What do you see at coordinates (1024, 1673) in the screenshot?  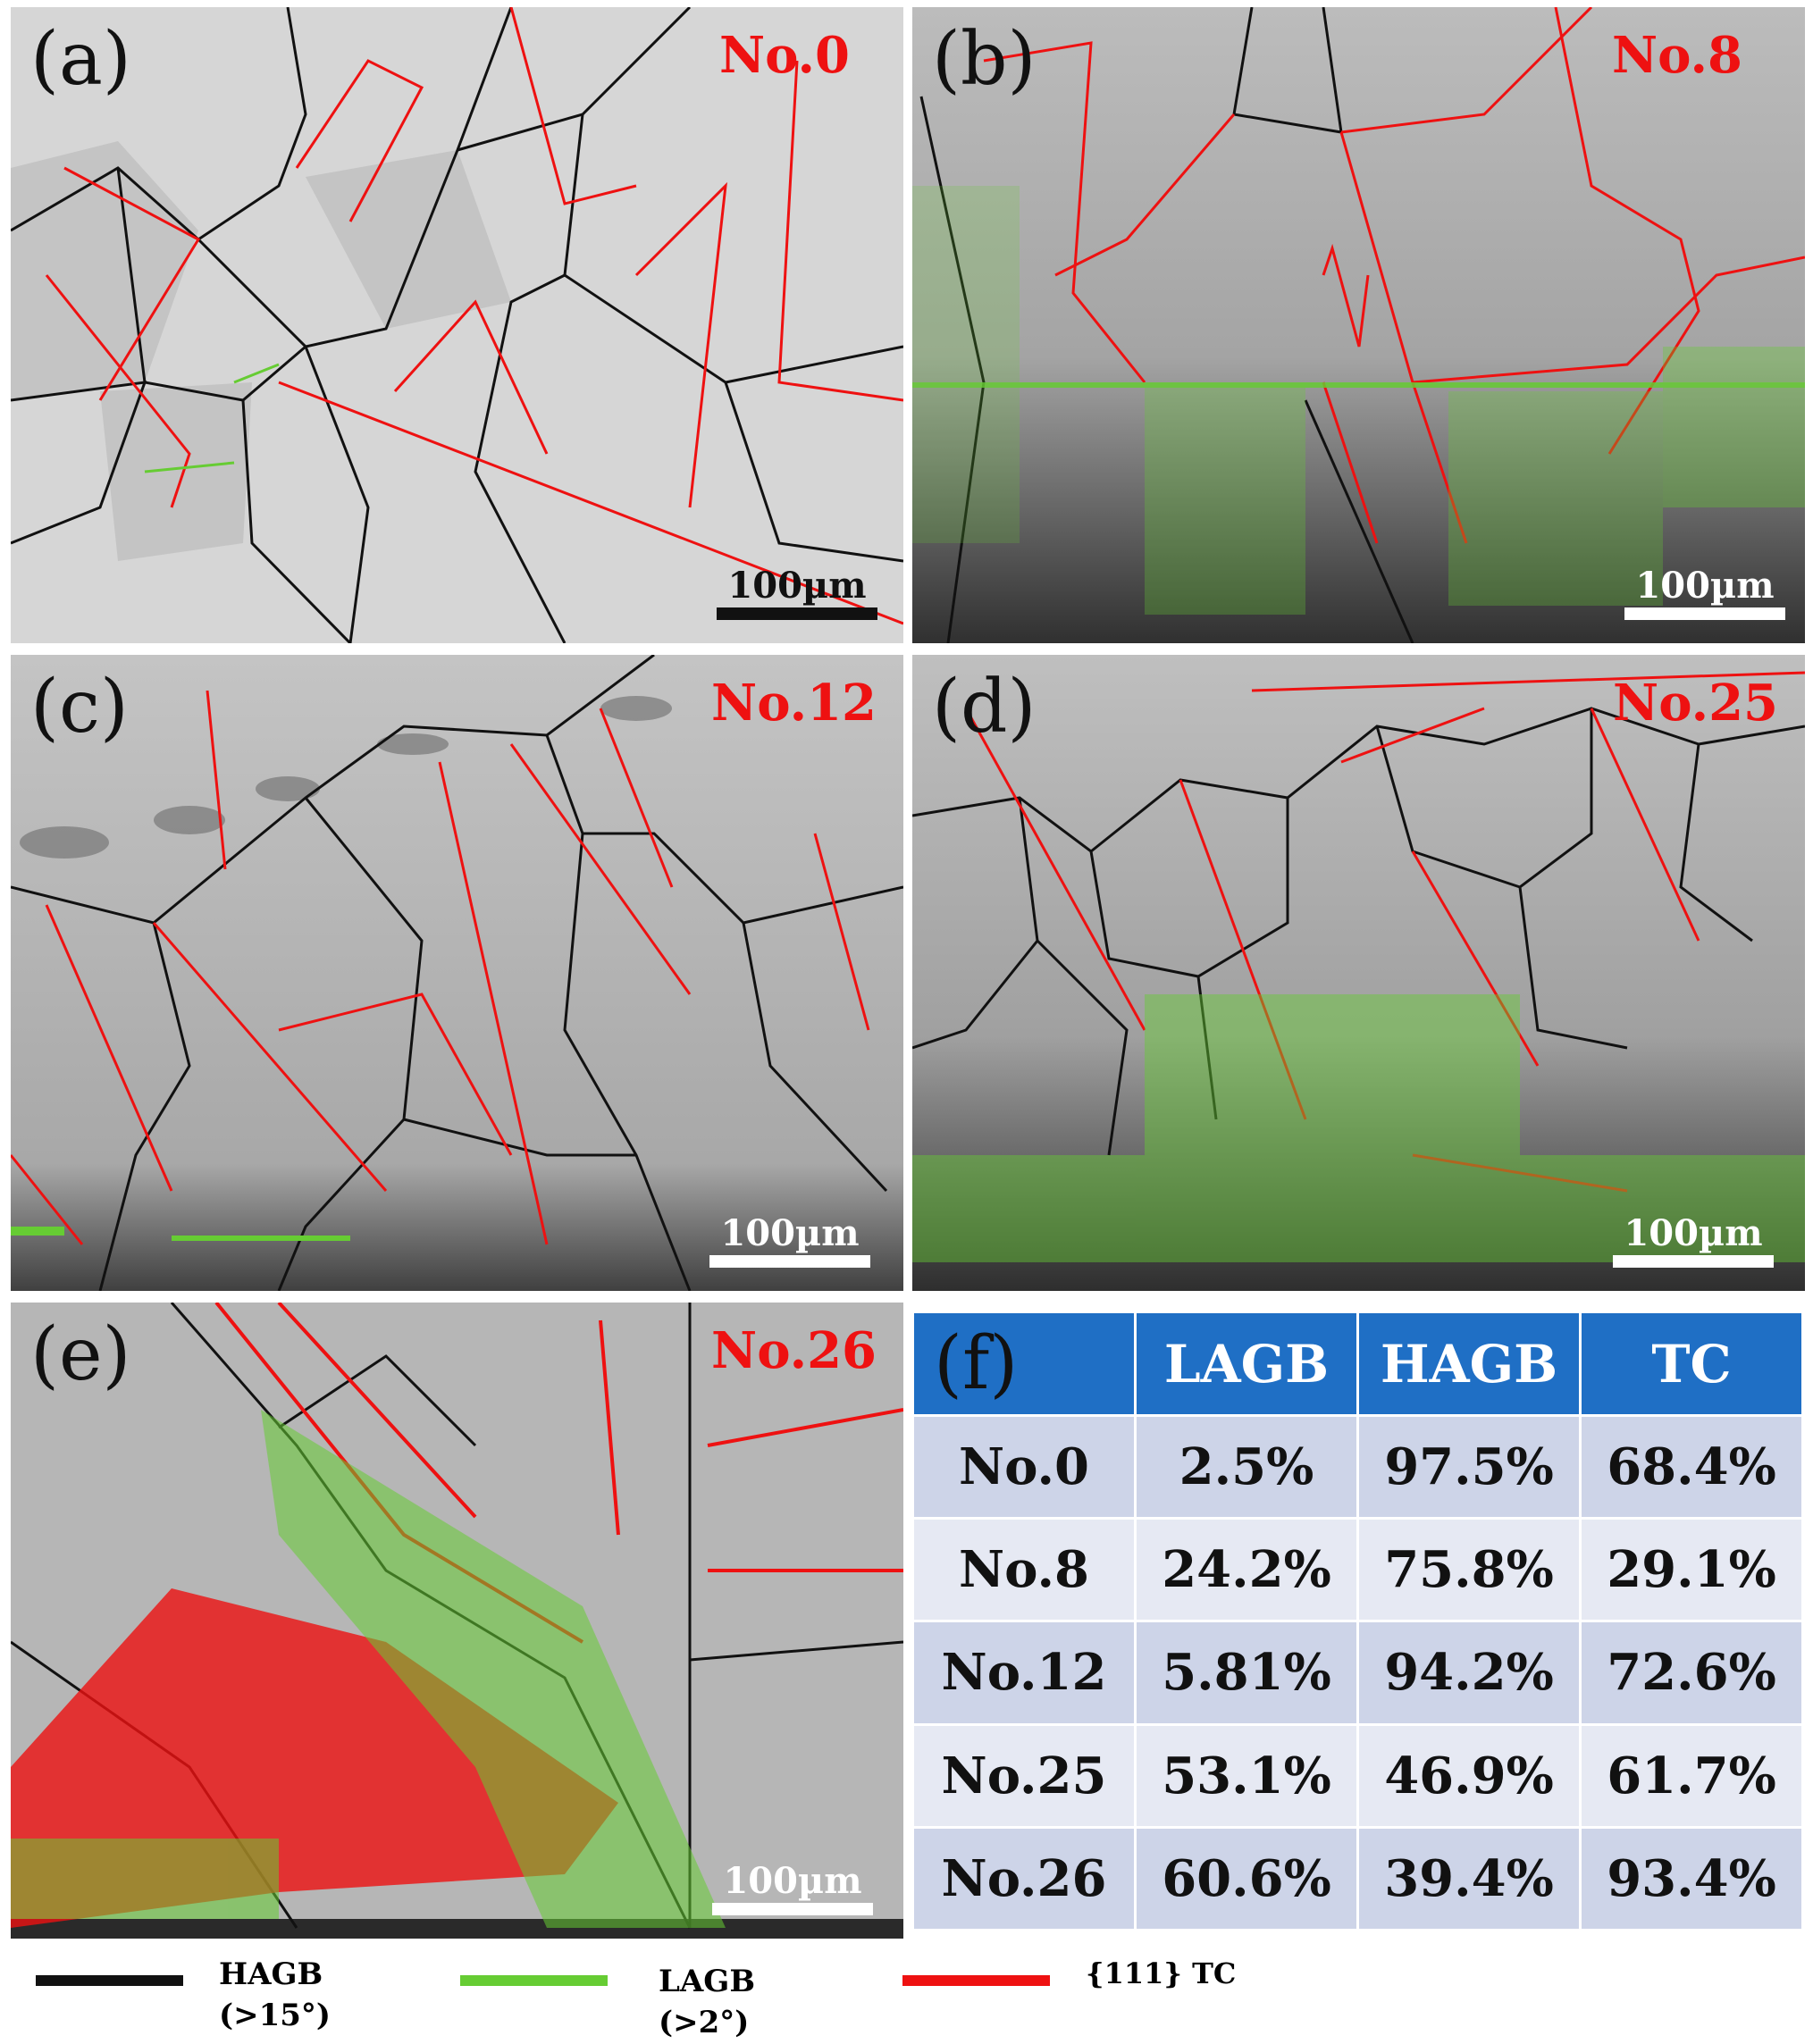 I see `row-sample: No.12` at bounding box center [1024, 1673].